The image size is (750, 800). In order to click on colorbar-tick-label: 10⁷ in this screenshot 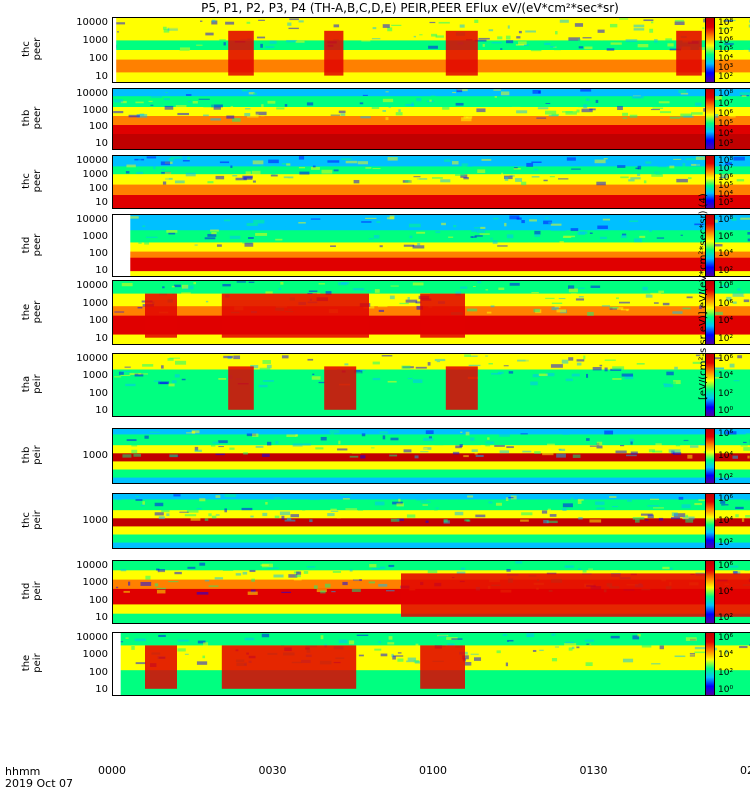, I will do `click(726, 169)`.